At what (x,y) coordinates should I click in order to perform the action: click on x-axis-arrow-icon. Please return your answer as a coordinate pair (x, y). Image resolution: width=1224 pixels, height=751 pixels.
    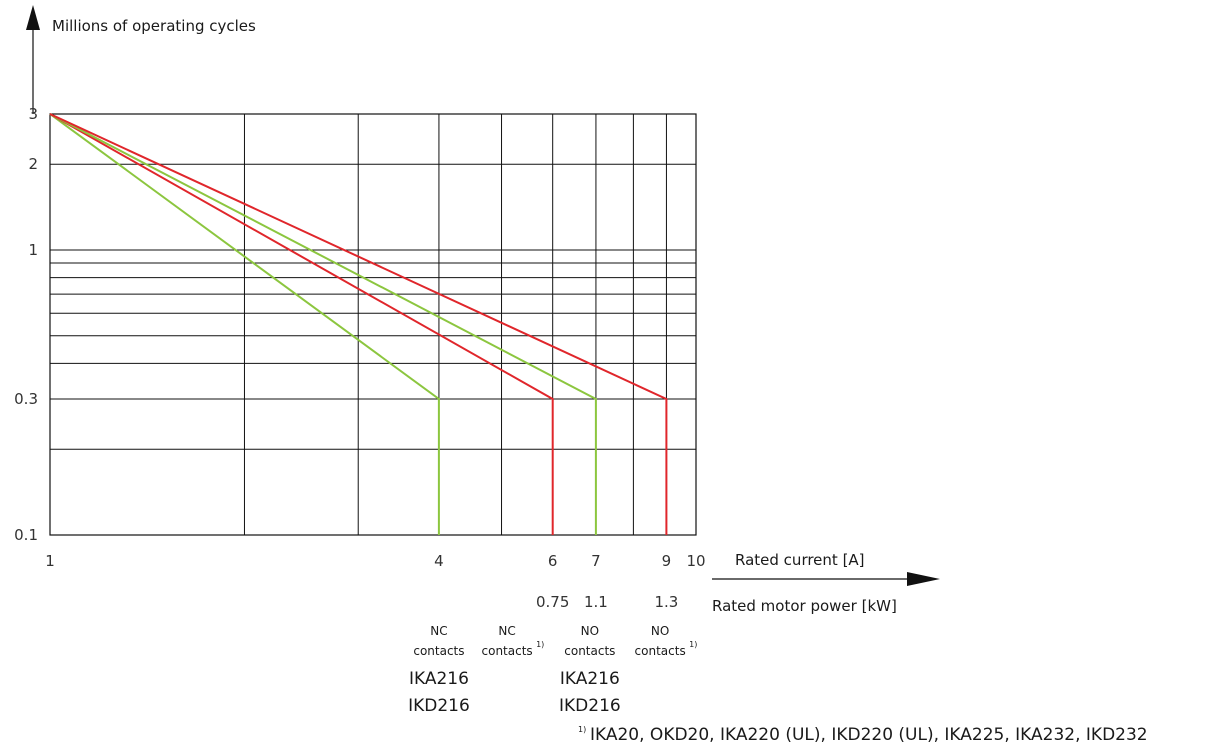
    Looking at the image, I should click on (923, 579).